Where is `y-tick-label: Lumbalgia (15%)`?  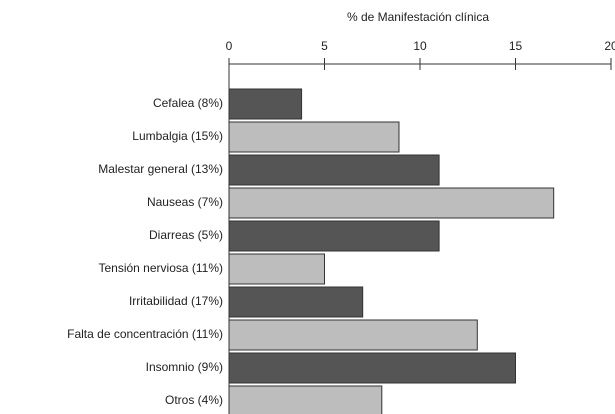
y-tick-label: Lumbalgia (15%) is located at coordinates (177, 136).